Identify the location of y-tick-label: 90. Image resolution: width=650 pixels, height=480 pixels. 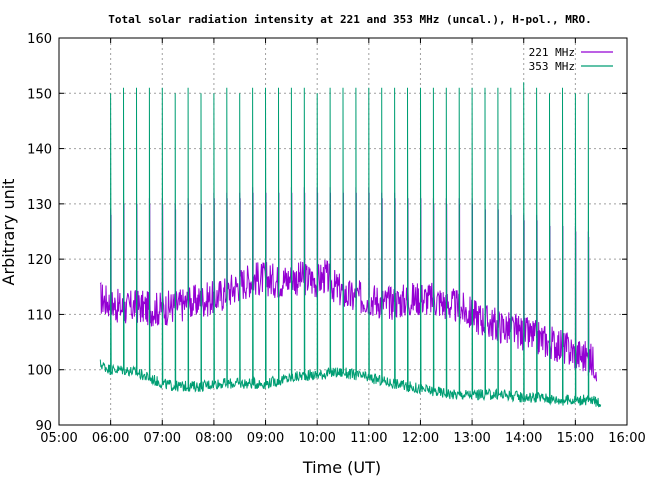
(43, 426).